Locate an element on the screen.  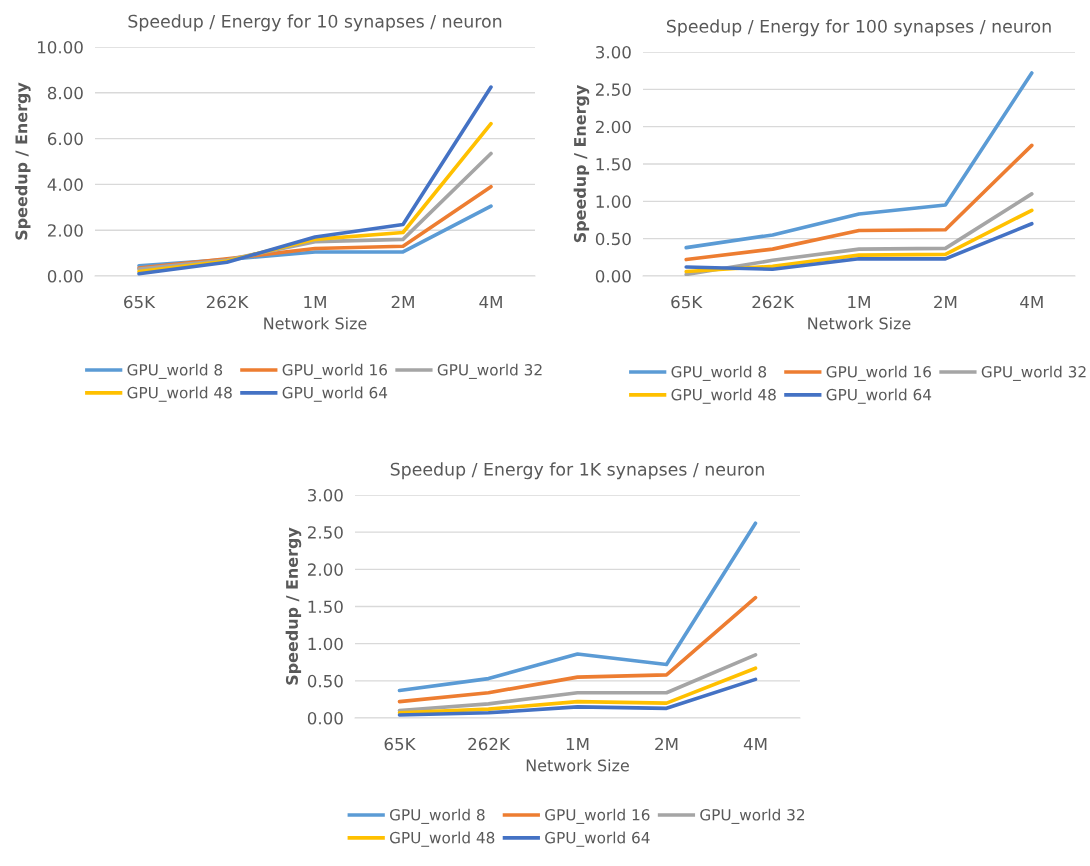
chart-title: Speedup / Energy for 100 synapses / neuron is located at coordinates (858, 28).